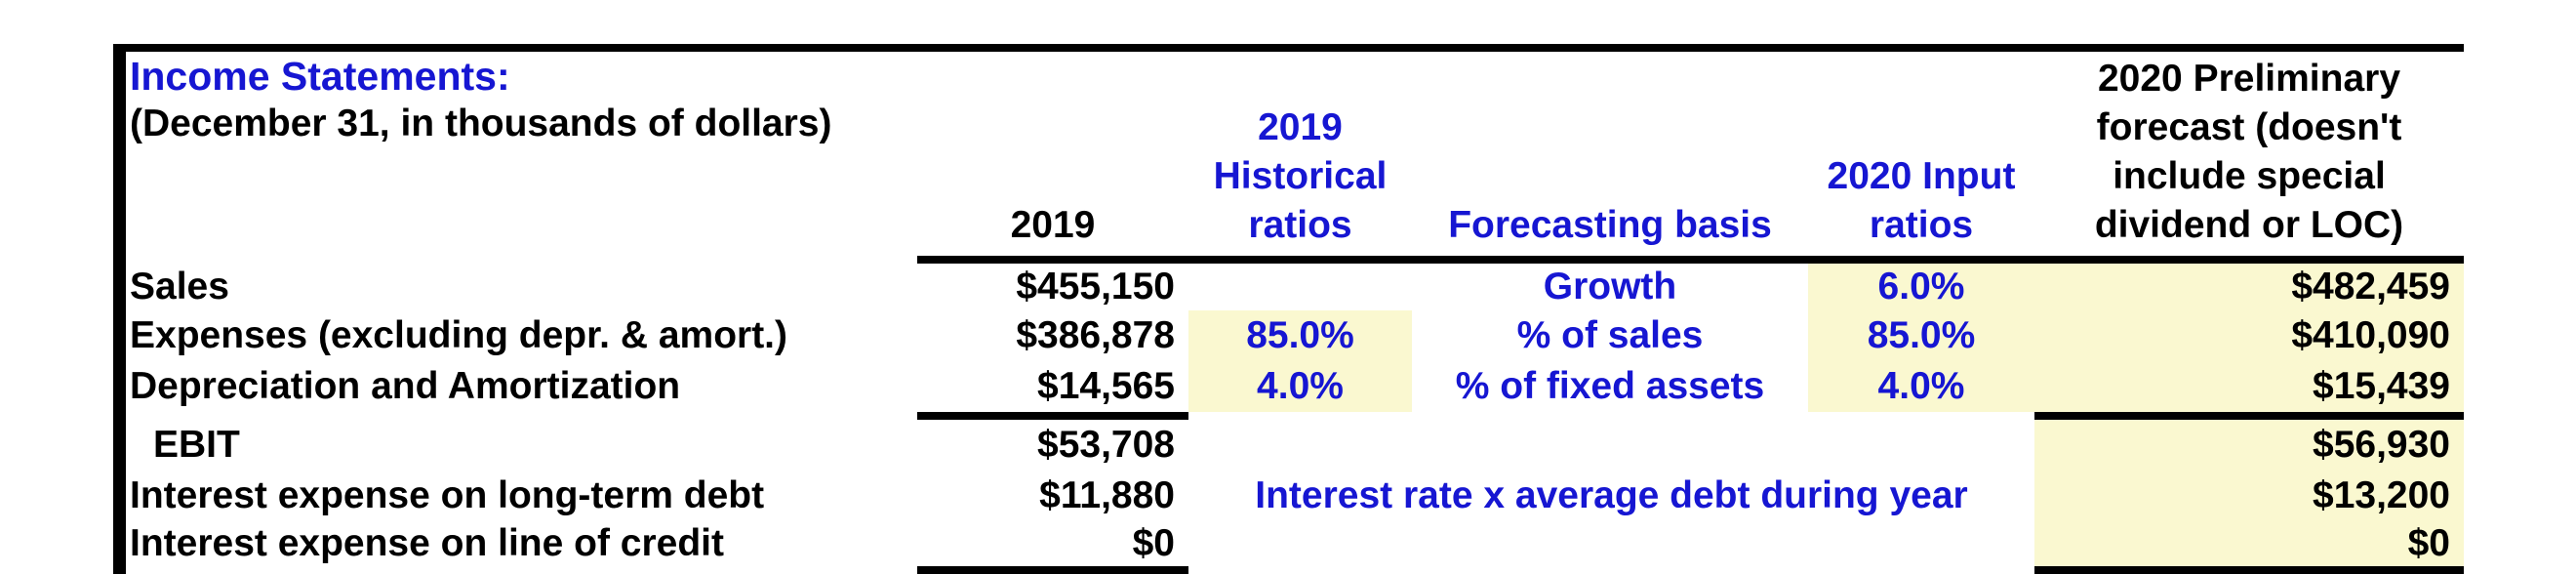 The image size is (2576, 574). Describe the element at coordinates (1610, 335) in the screenshot. I see `expenses-forecasting-basis: % of sales` at that location.